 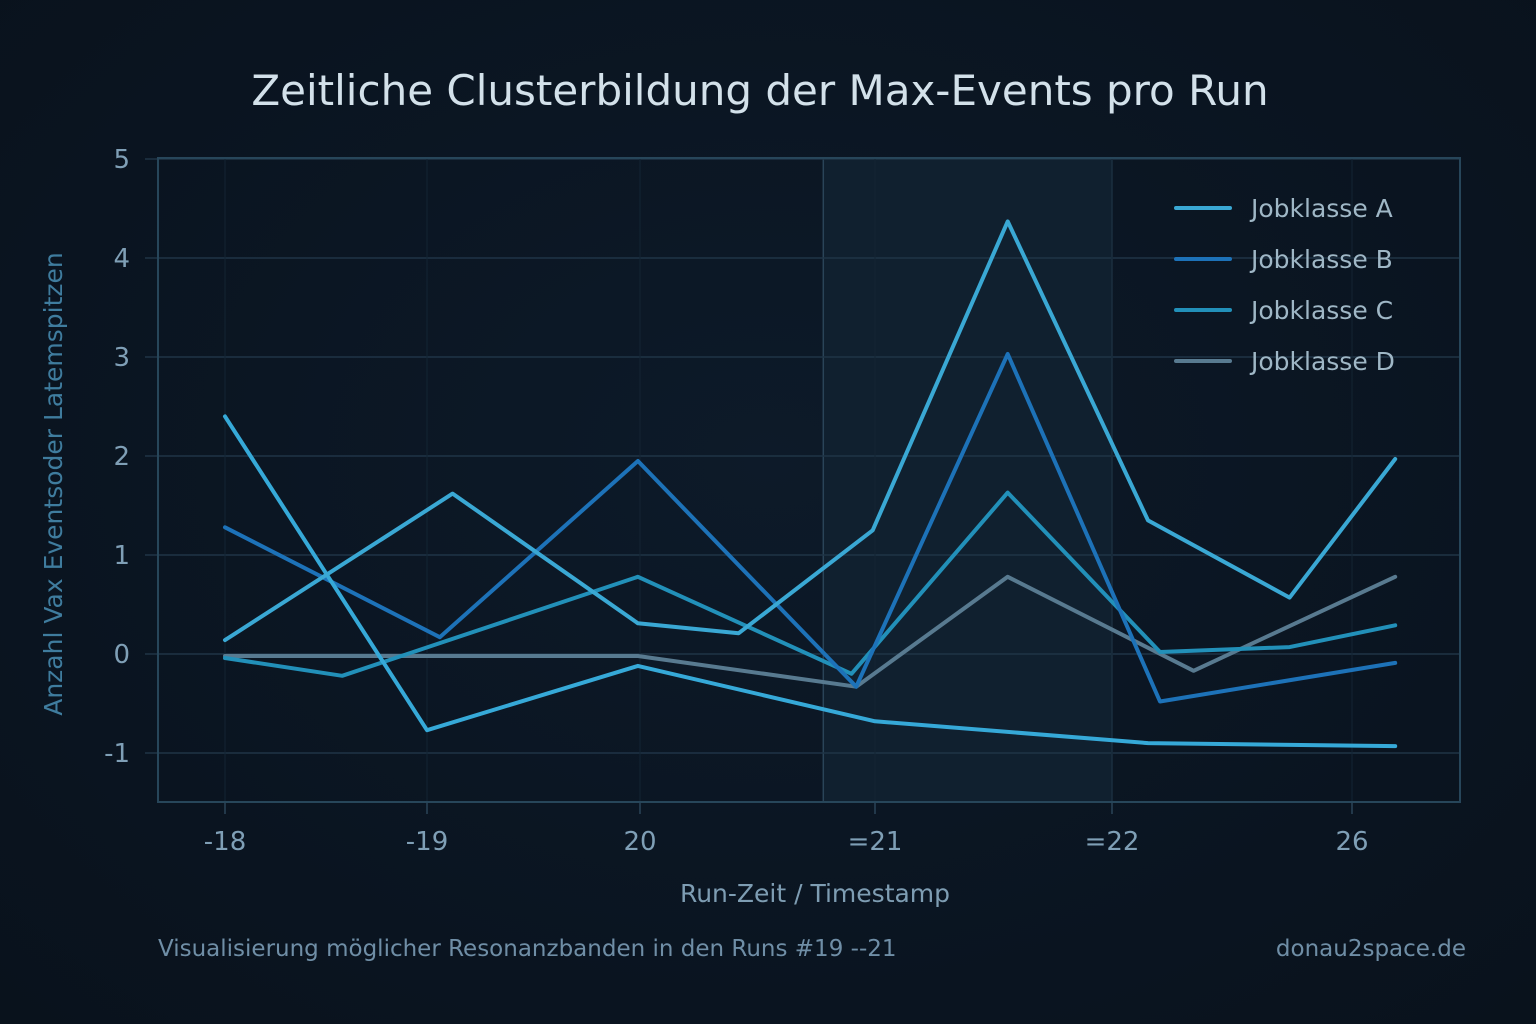 What do you see at coordinates (1321, 310) in the screenshot?
I see `legend-item-label: Jobklasse C` at bounding box center [1321, 310].